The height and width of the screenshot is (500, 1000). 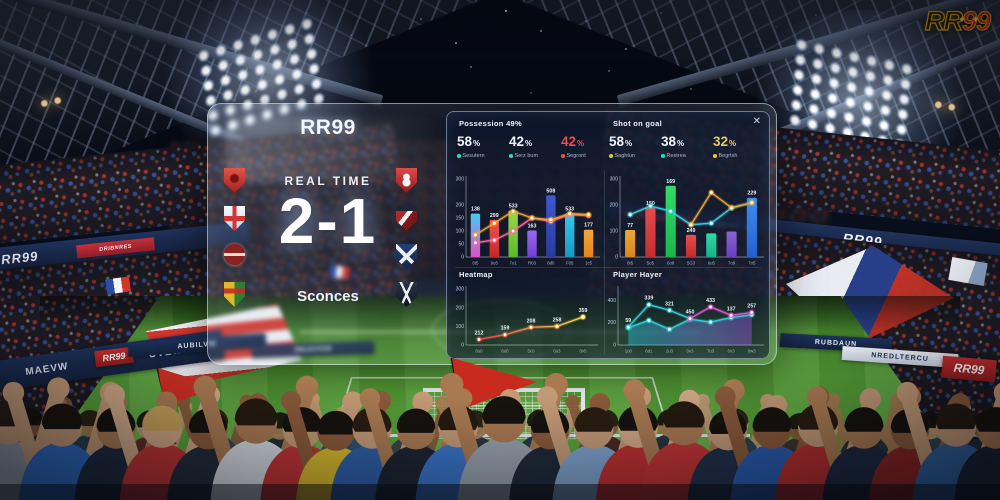 I want to click on team-badge-blue-sabers-crest, so click(x=406, y=256).